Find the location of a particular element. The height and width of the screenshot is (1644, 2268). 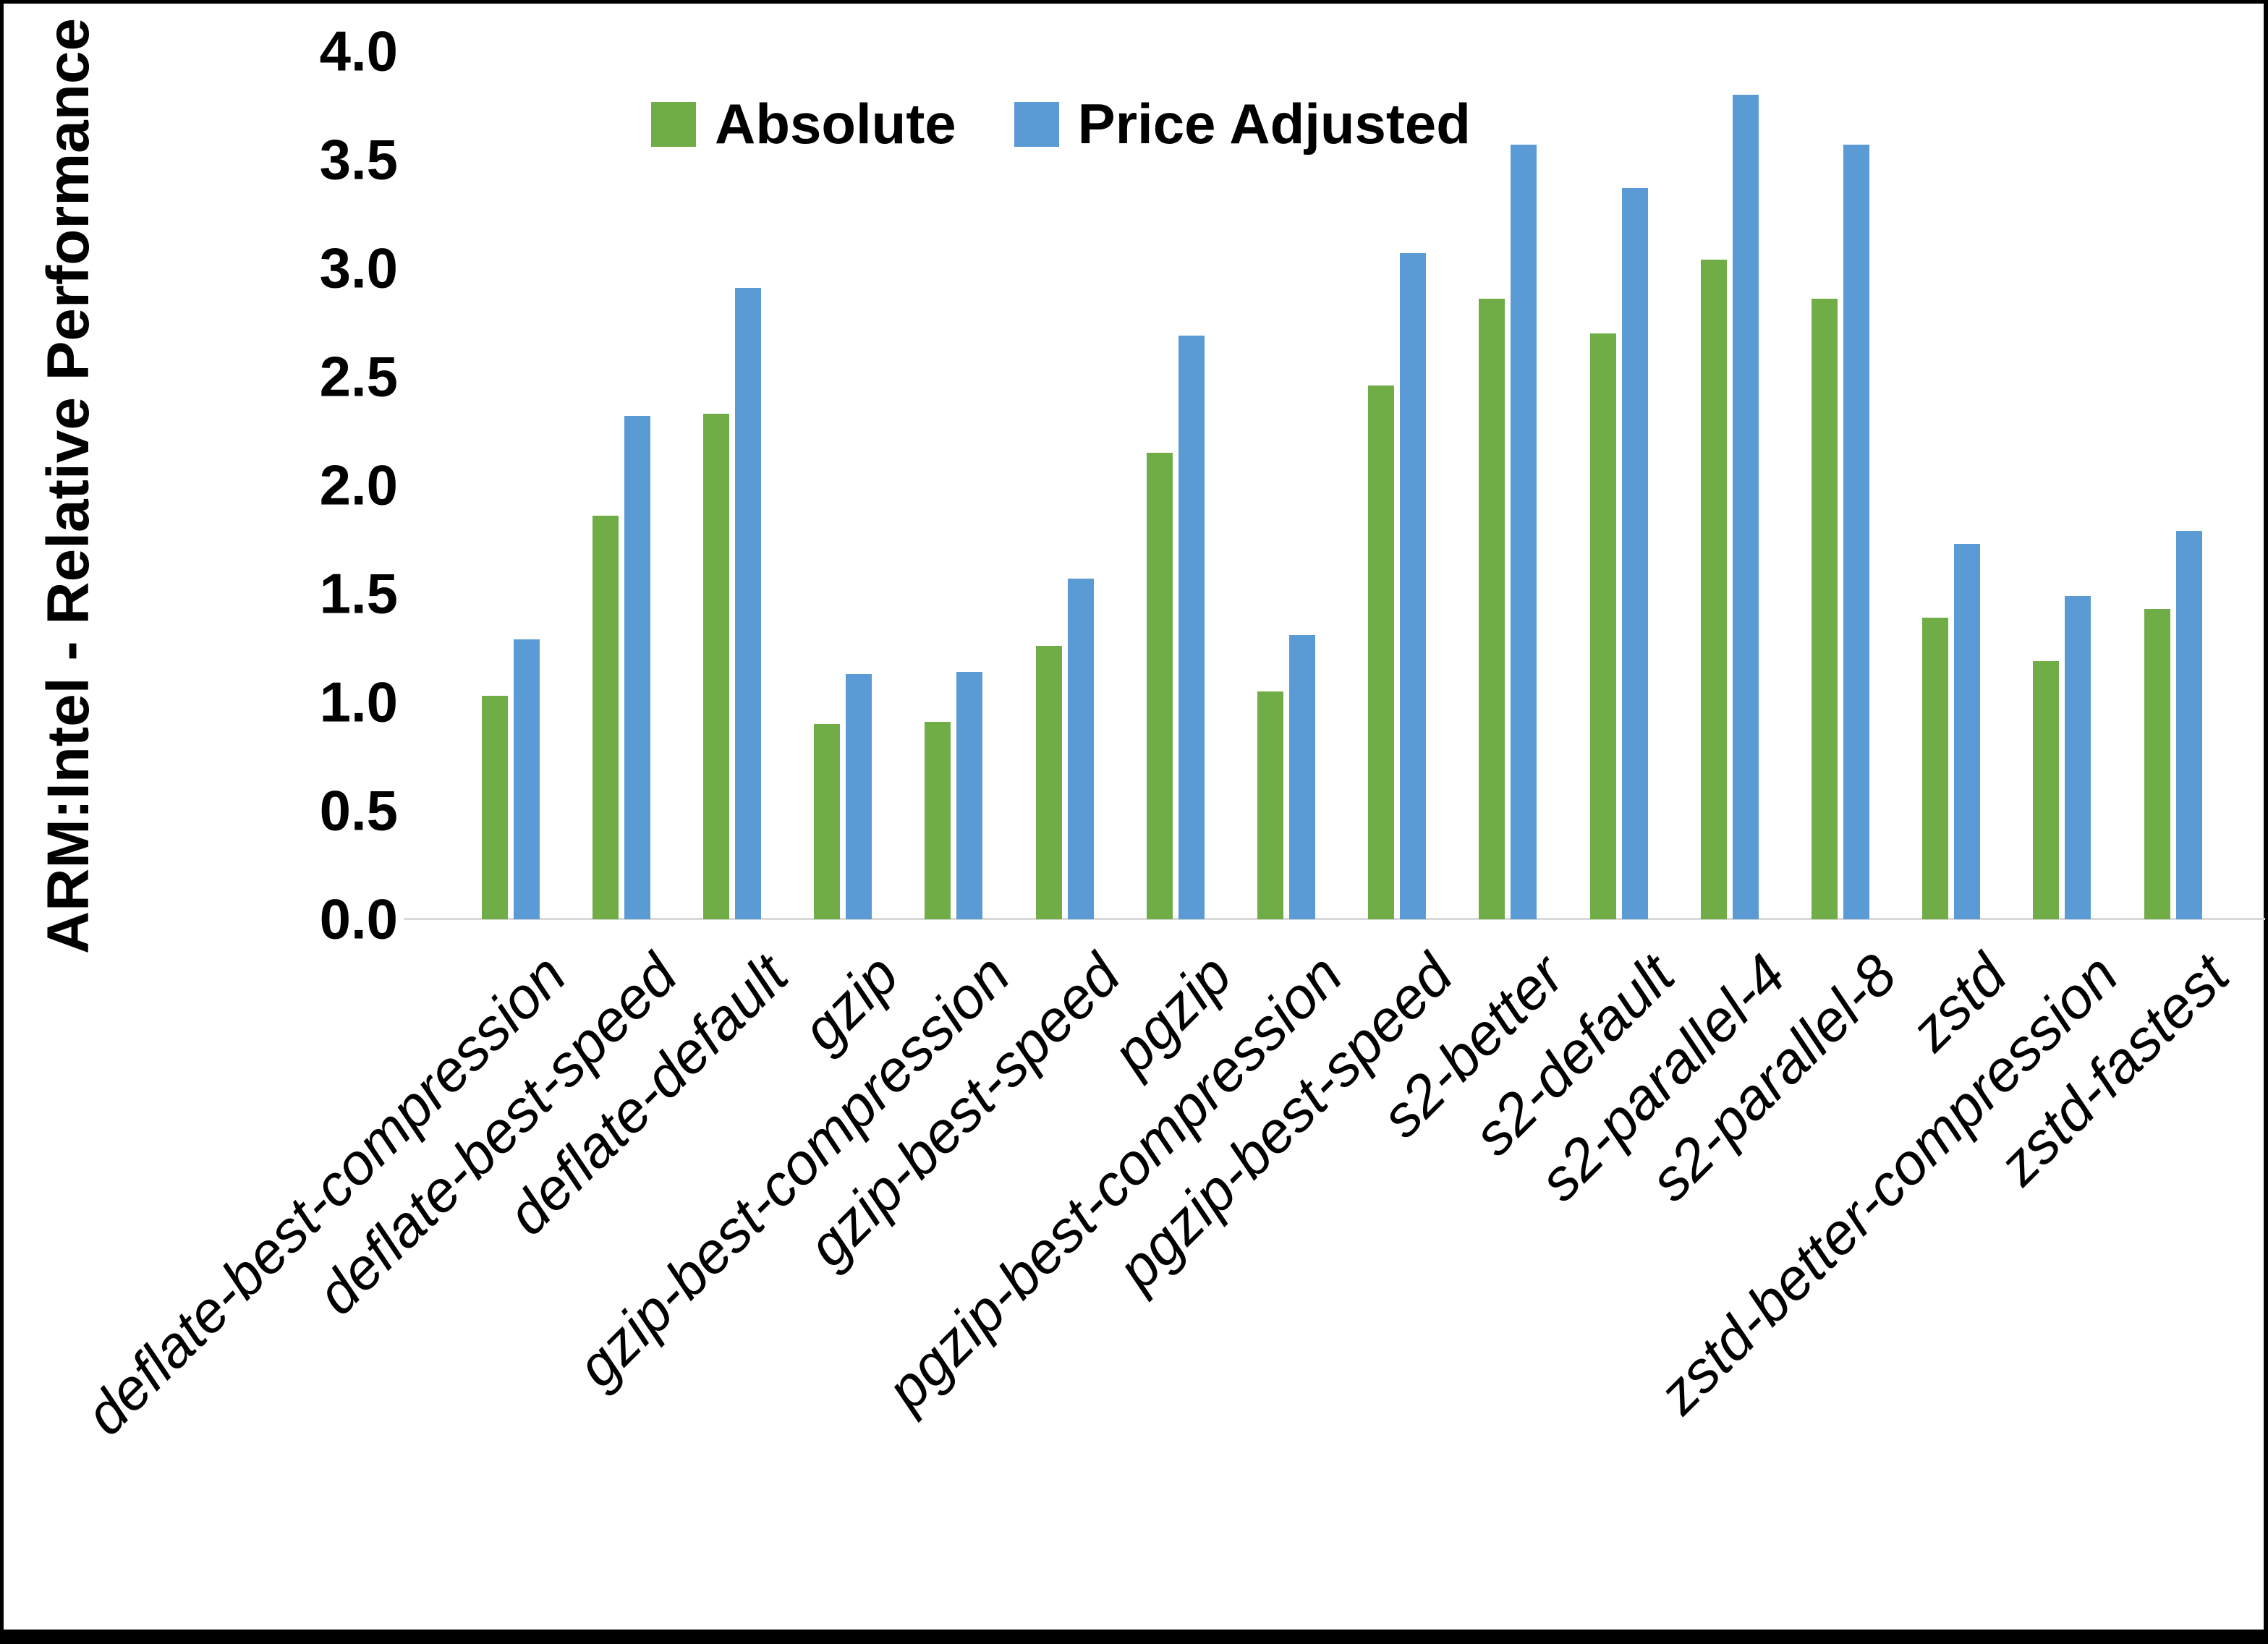

bar-absolute-s2-better is located at coordinates (1492, 609).